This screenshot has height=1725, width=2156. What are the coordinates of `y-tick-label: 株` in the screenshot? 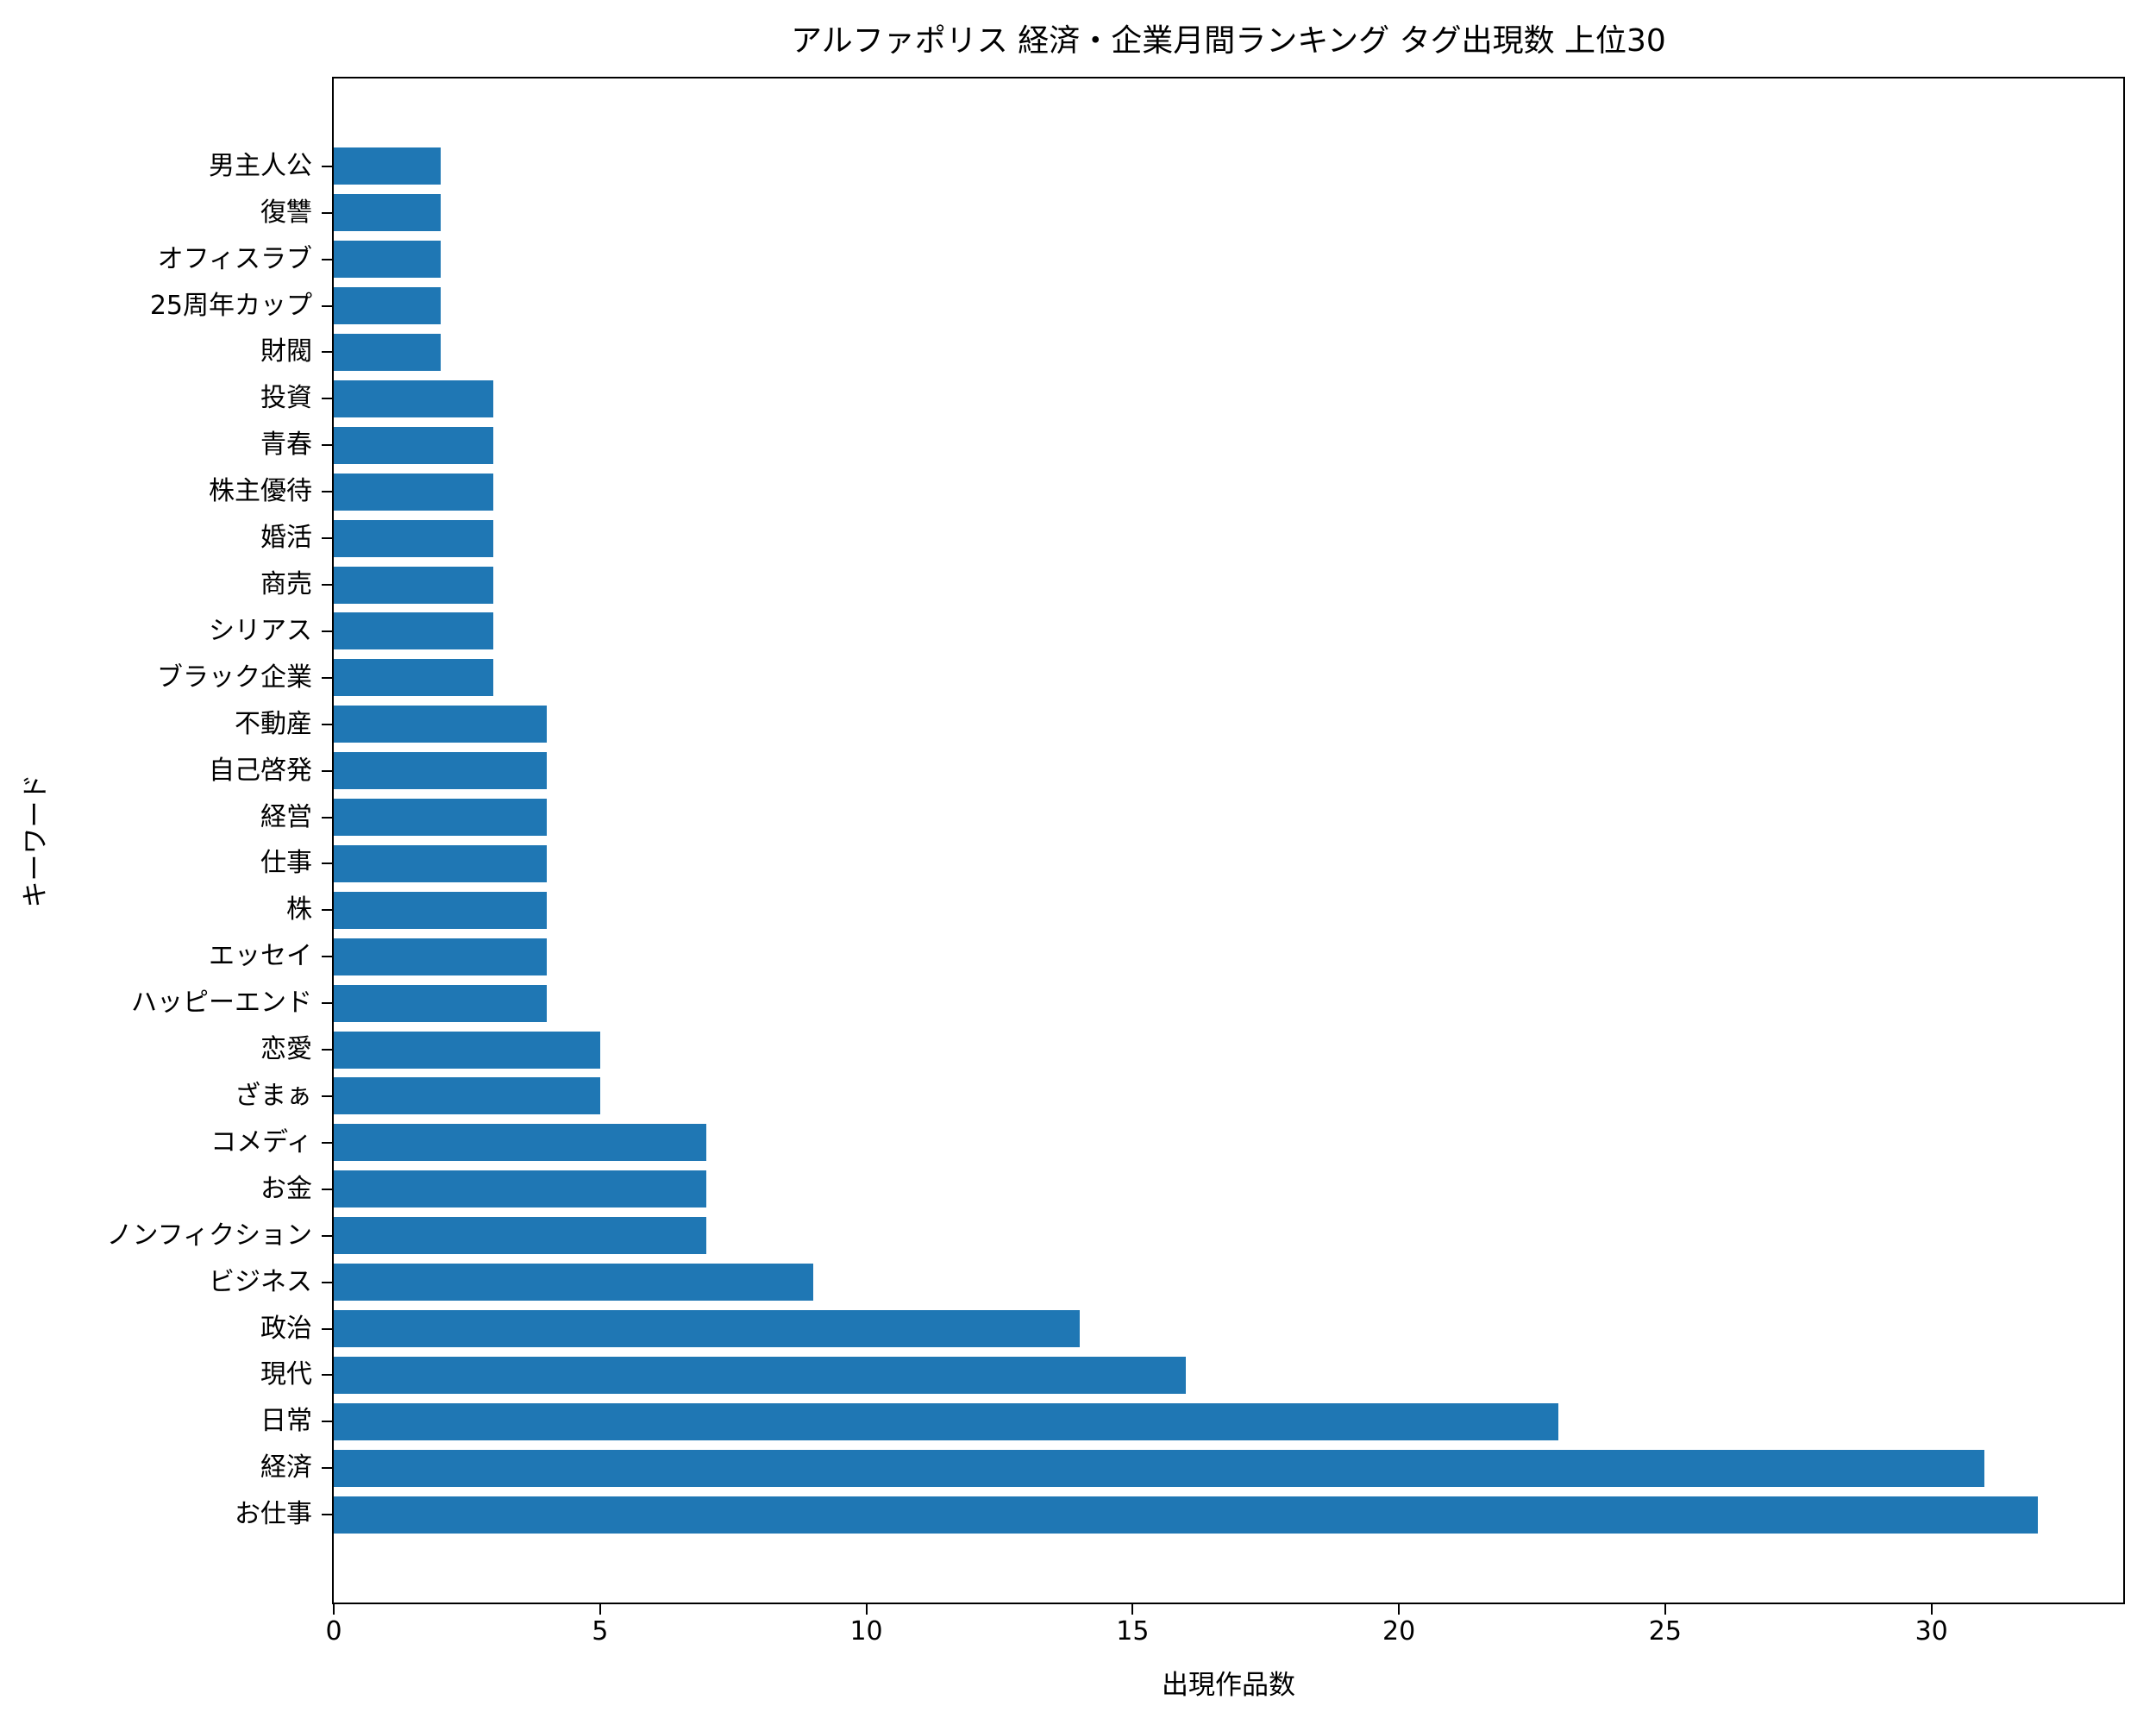 It's located at (299, 910).